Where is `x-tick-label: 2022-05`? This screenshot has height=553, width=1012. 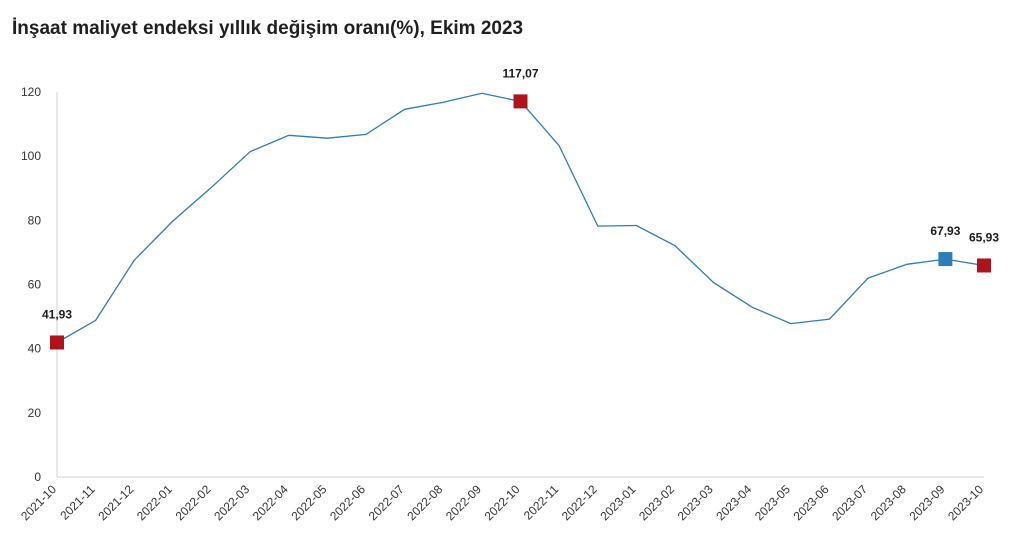 x-tick-label: 2022-05 is located at coordinates (308, 502).